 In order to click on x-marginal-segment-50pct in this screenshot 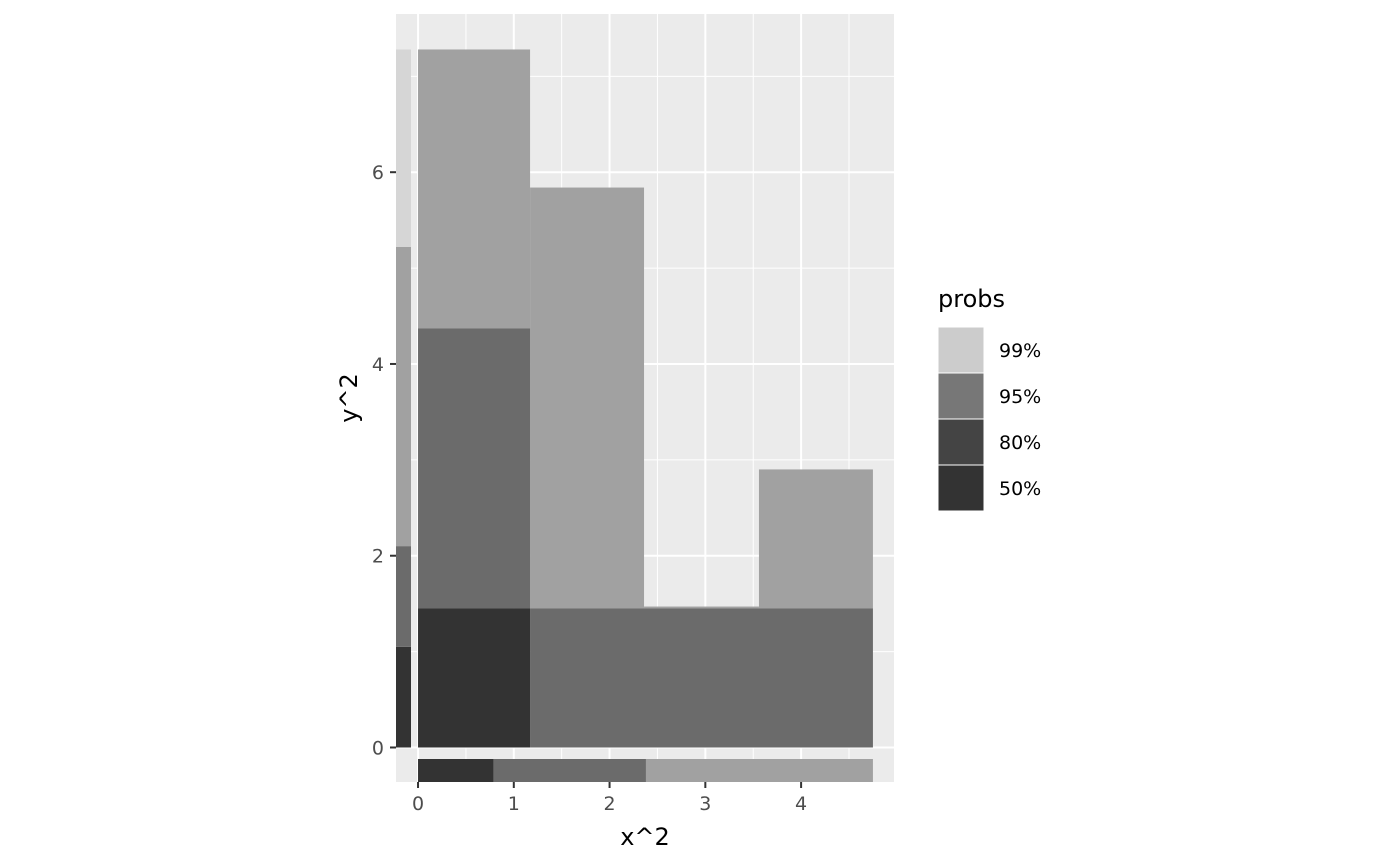, I will do `click(456, 770)`.